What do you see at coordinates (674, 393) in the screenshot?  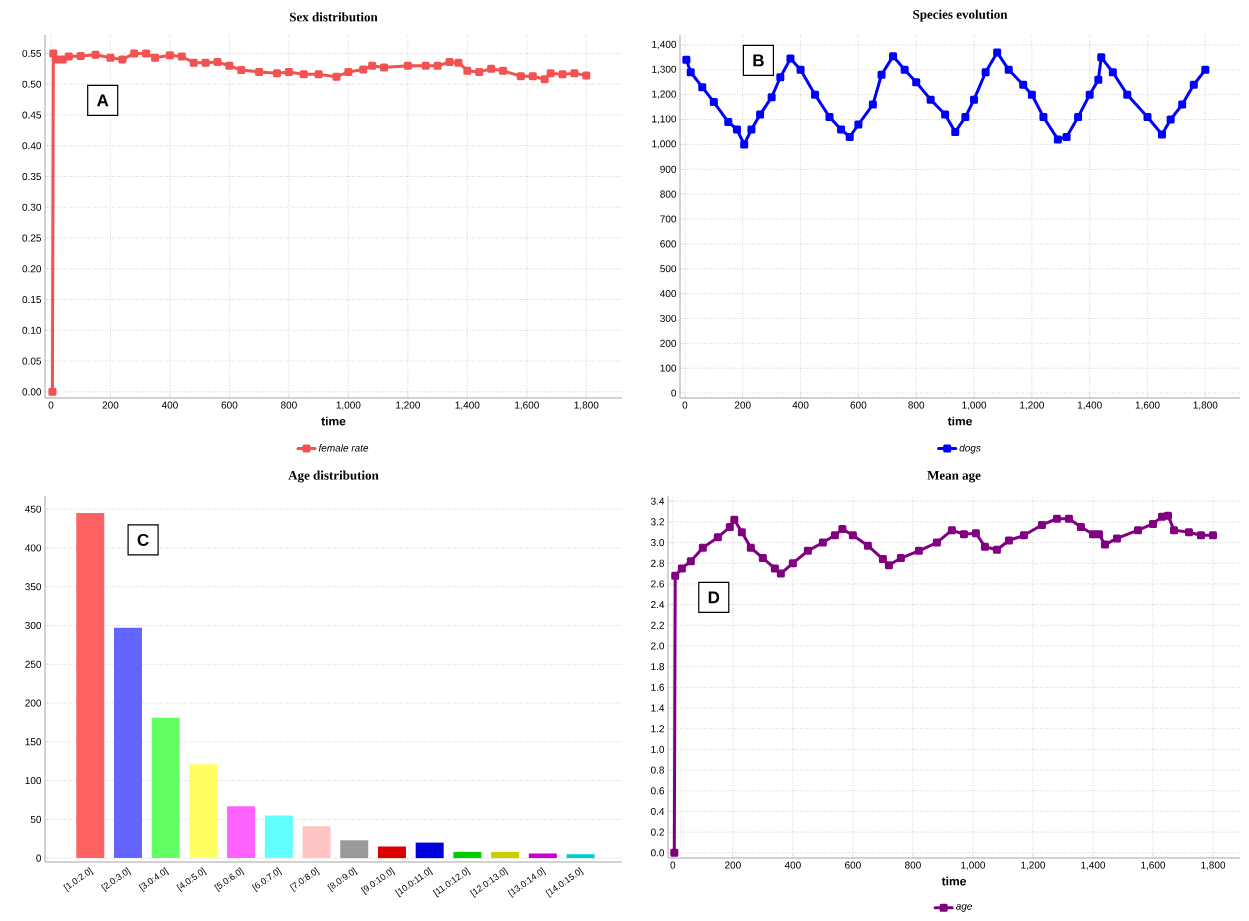 I see `y-tick-label: 0` at bounding box center [674, 393].